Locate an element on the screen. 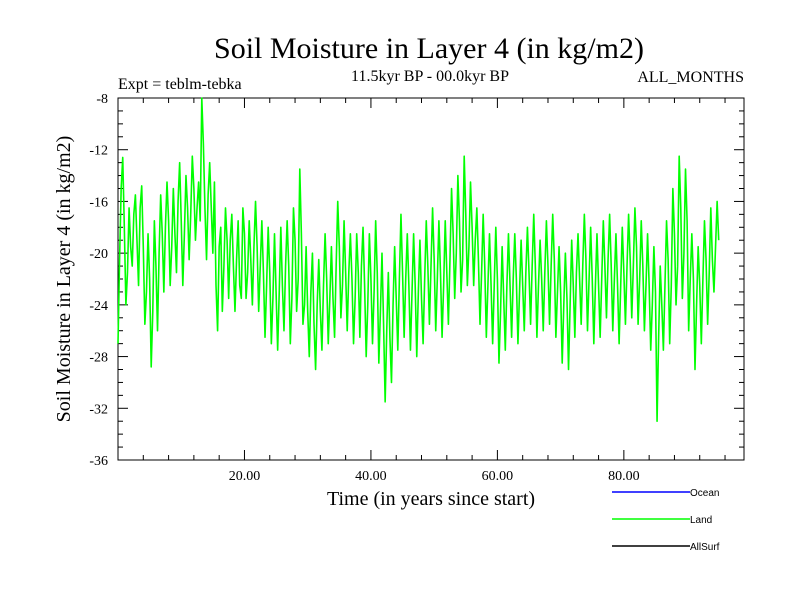 Image resolution: width=800 pixels, height=600 pixels. chart-title: Soil Moisture in Layer 4 (in kg/m2) is located at coordinates (429, 48).